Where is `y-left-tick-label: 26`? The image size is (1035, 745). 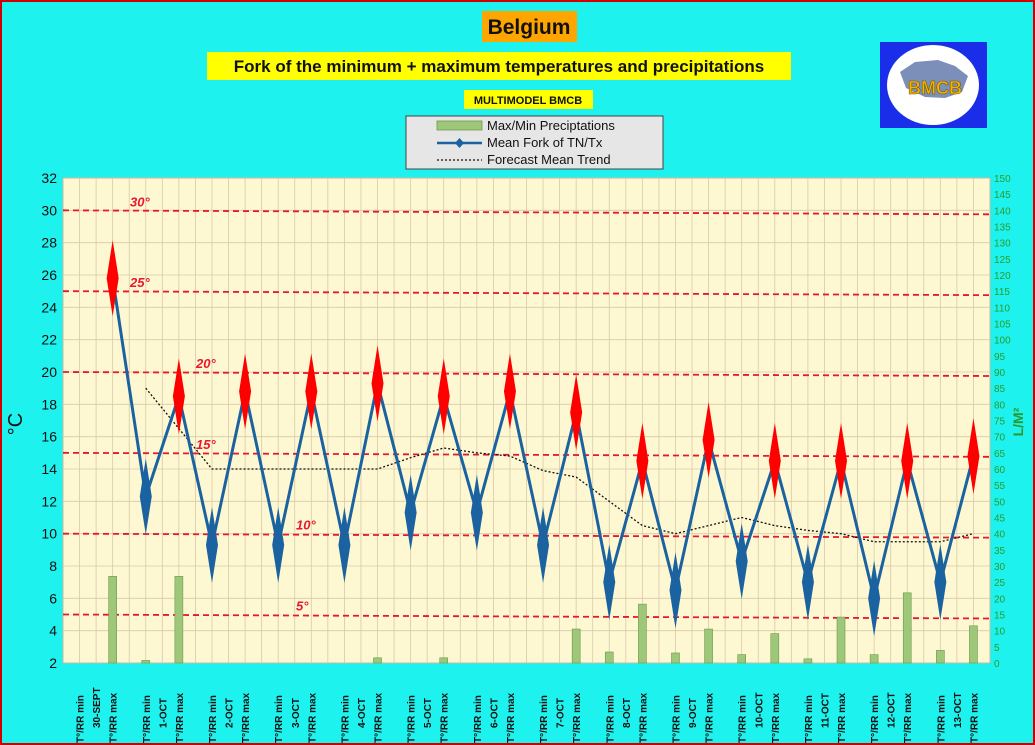
y-left-tick-label: 26 is located at coordinates (49, 275).